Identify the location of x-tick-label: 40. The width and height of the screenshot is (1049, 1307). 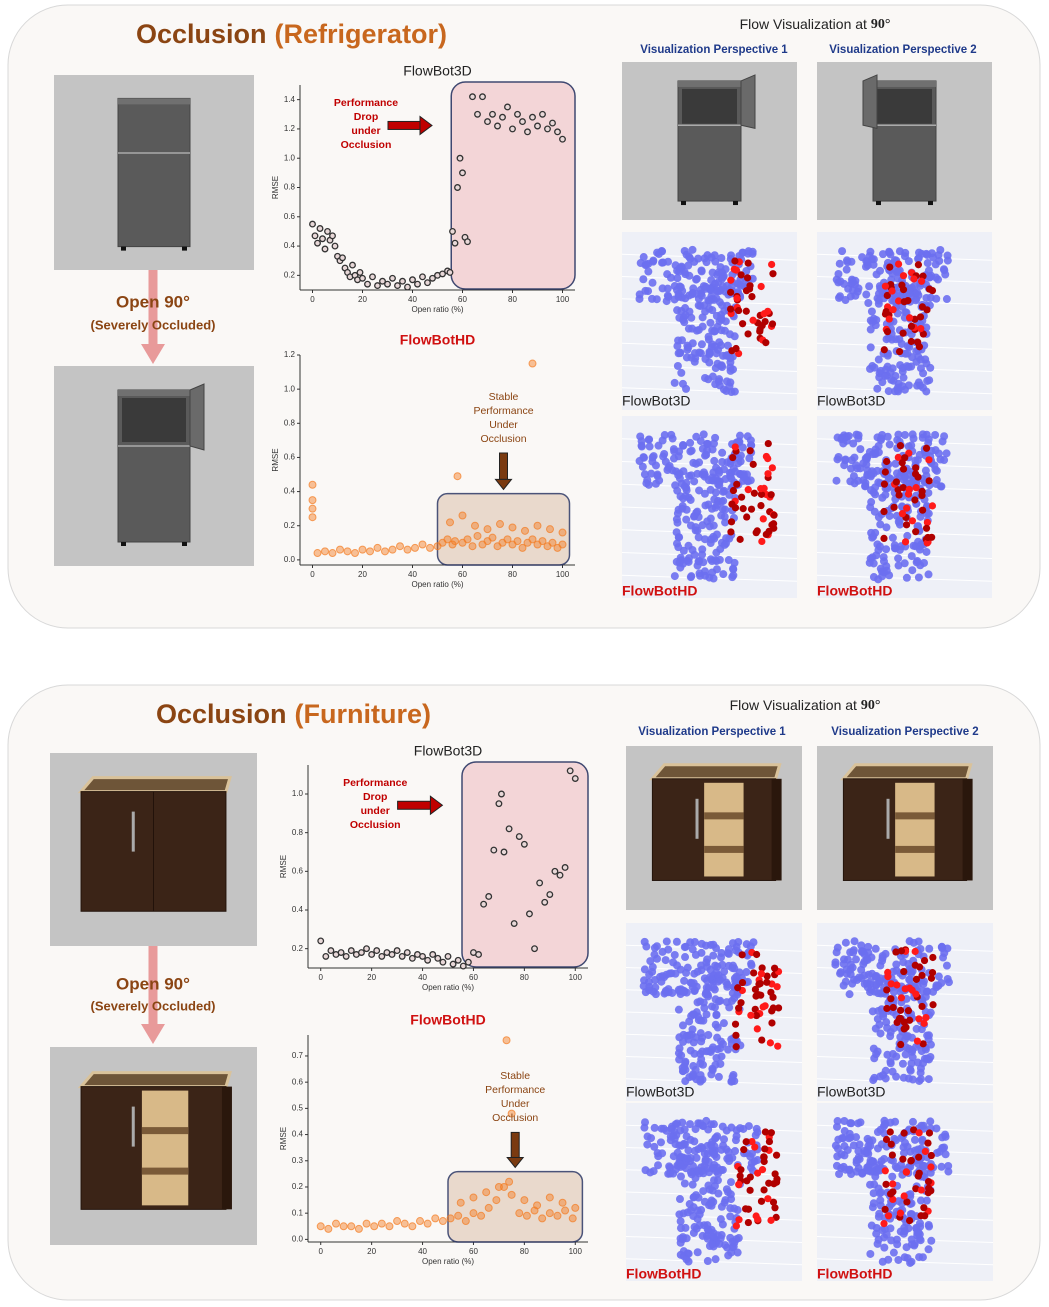
(422, 1251).